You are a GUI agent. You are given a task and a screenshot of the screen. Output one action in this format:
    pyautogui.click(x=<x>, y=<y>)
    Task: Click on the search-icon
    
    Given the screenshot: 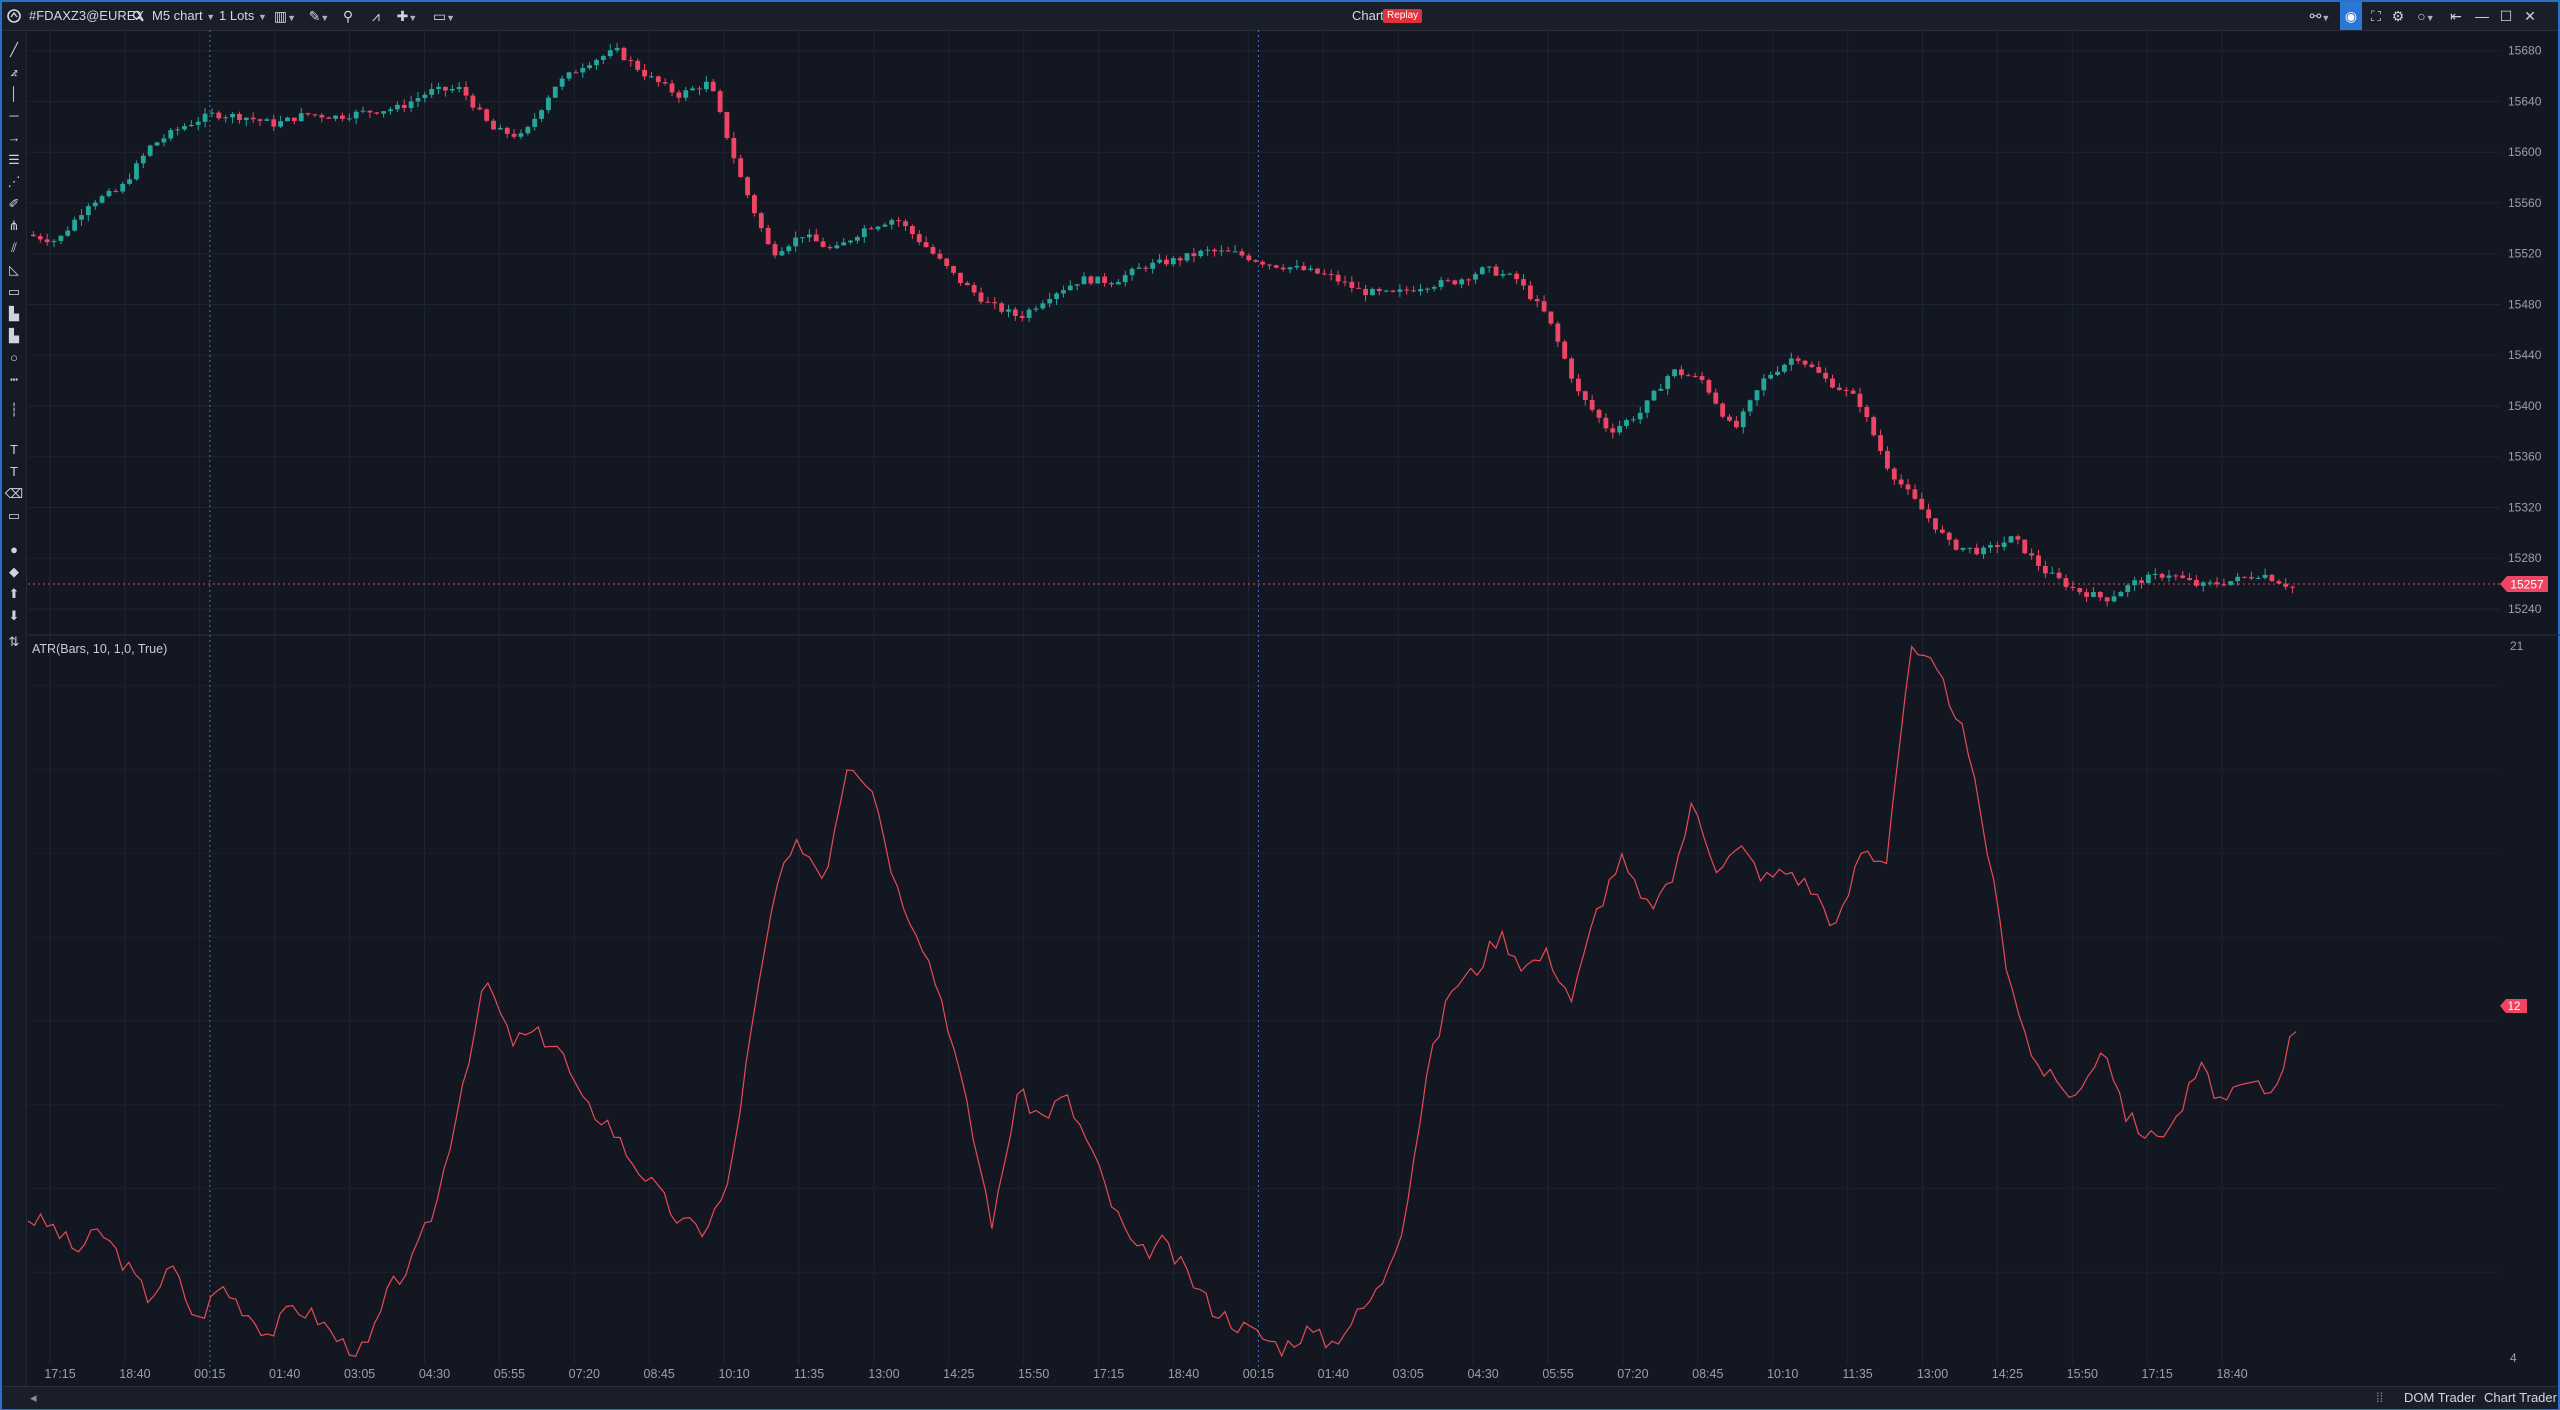 What is the action you would take?
    pyautogui.click(x=138, y=16)
    